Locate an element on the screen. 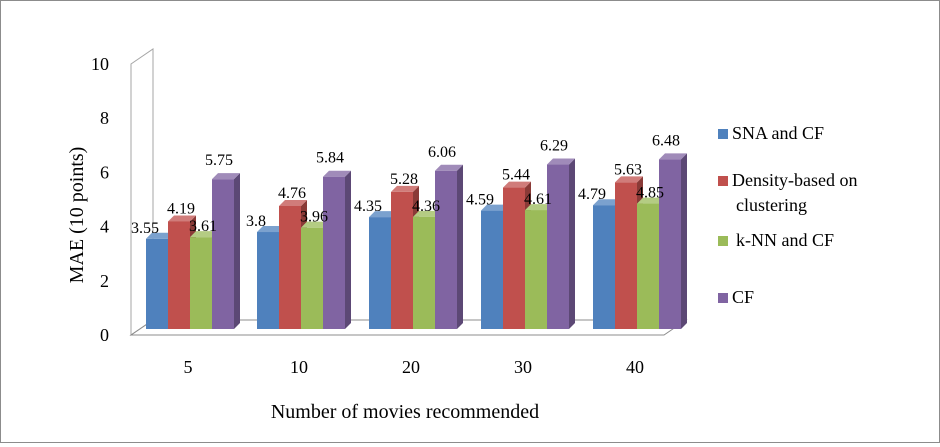  data-label: 3.55 is located at coordinates (145, 228).